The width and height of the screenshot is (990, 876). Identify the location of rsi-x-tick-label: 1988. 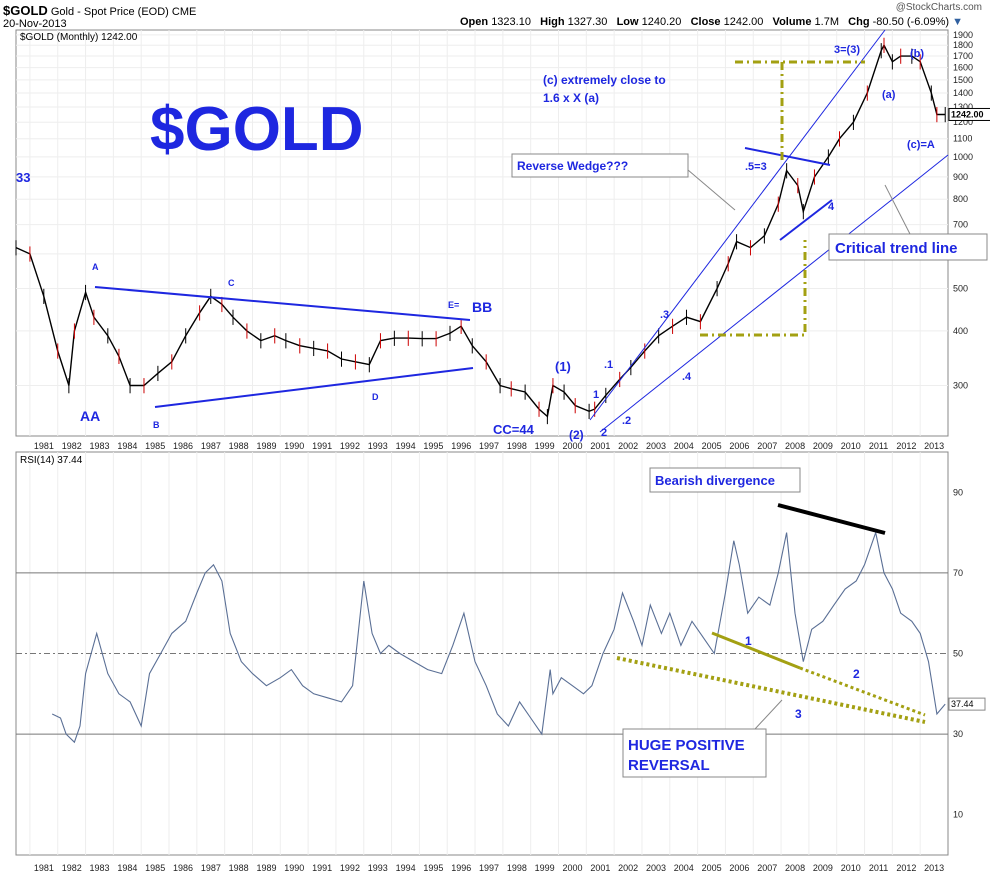
(239, 868).